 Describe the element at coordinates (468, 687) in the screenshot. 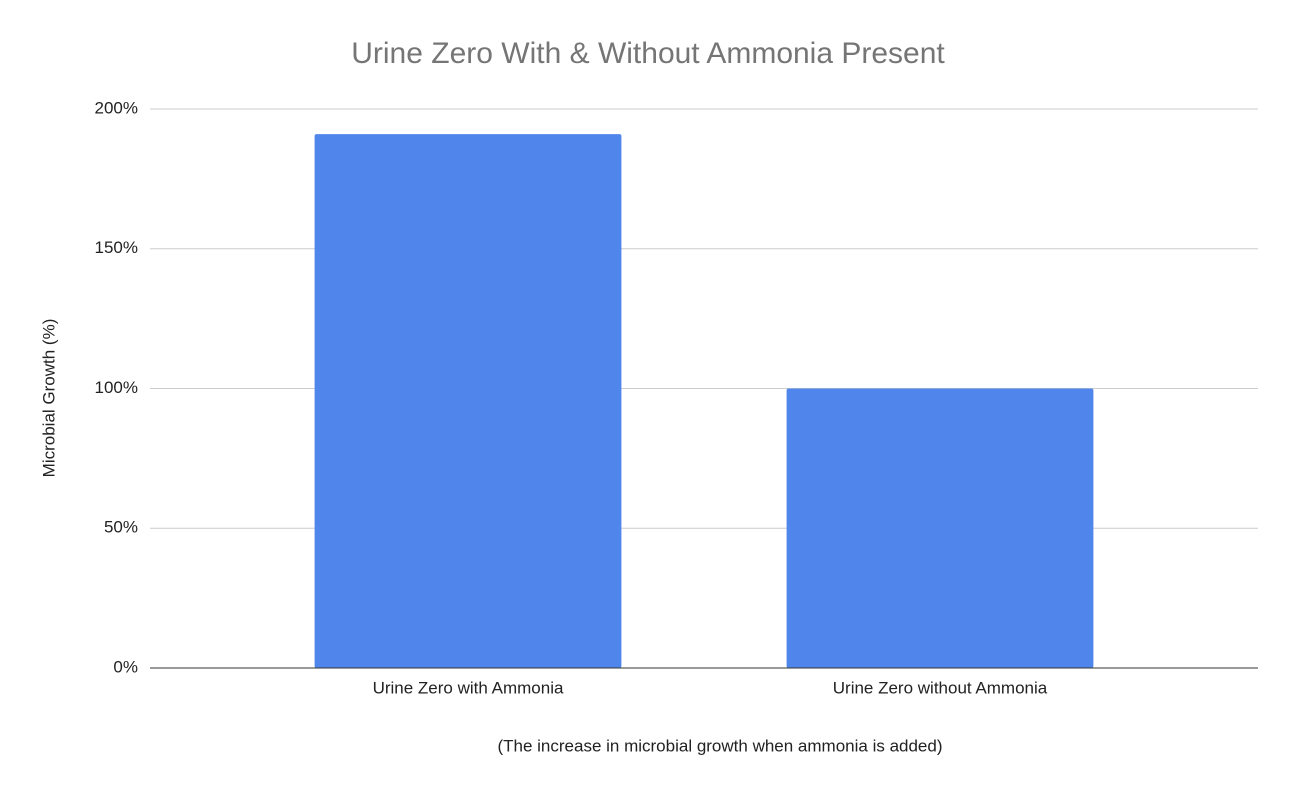

I see `x-tick-label: Urine Zero with Ammonia` at that location.